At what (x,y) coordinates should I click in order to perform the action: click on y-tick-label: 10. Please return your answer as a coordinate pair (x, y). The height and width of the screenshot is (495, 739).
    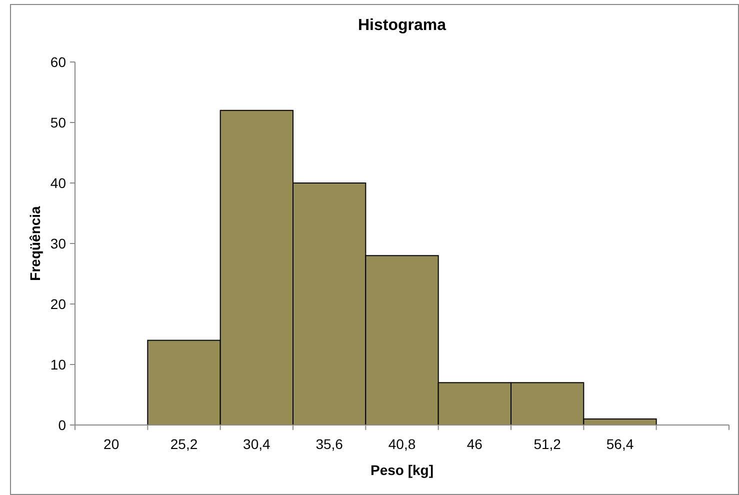
    Looking at the image, I should click on (58, 364).